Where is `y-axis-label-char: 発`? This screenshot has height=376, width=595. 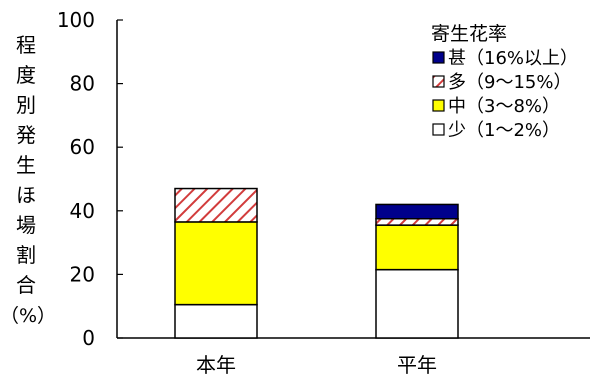
y-axis-label-char: 発 is located at coordinates (26, 135).